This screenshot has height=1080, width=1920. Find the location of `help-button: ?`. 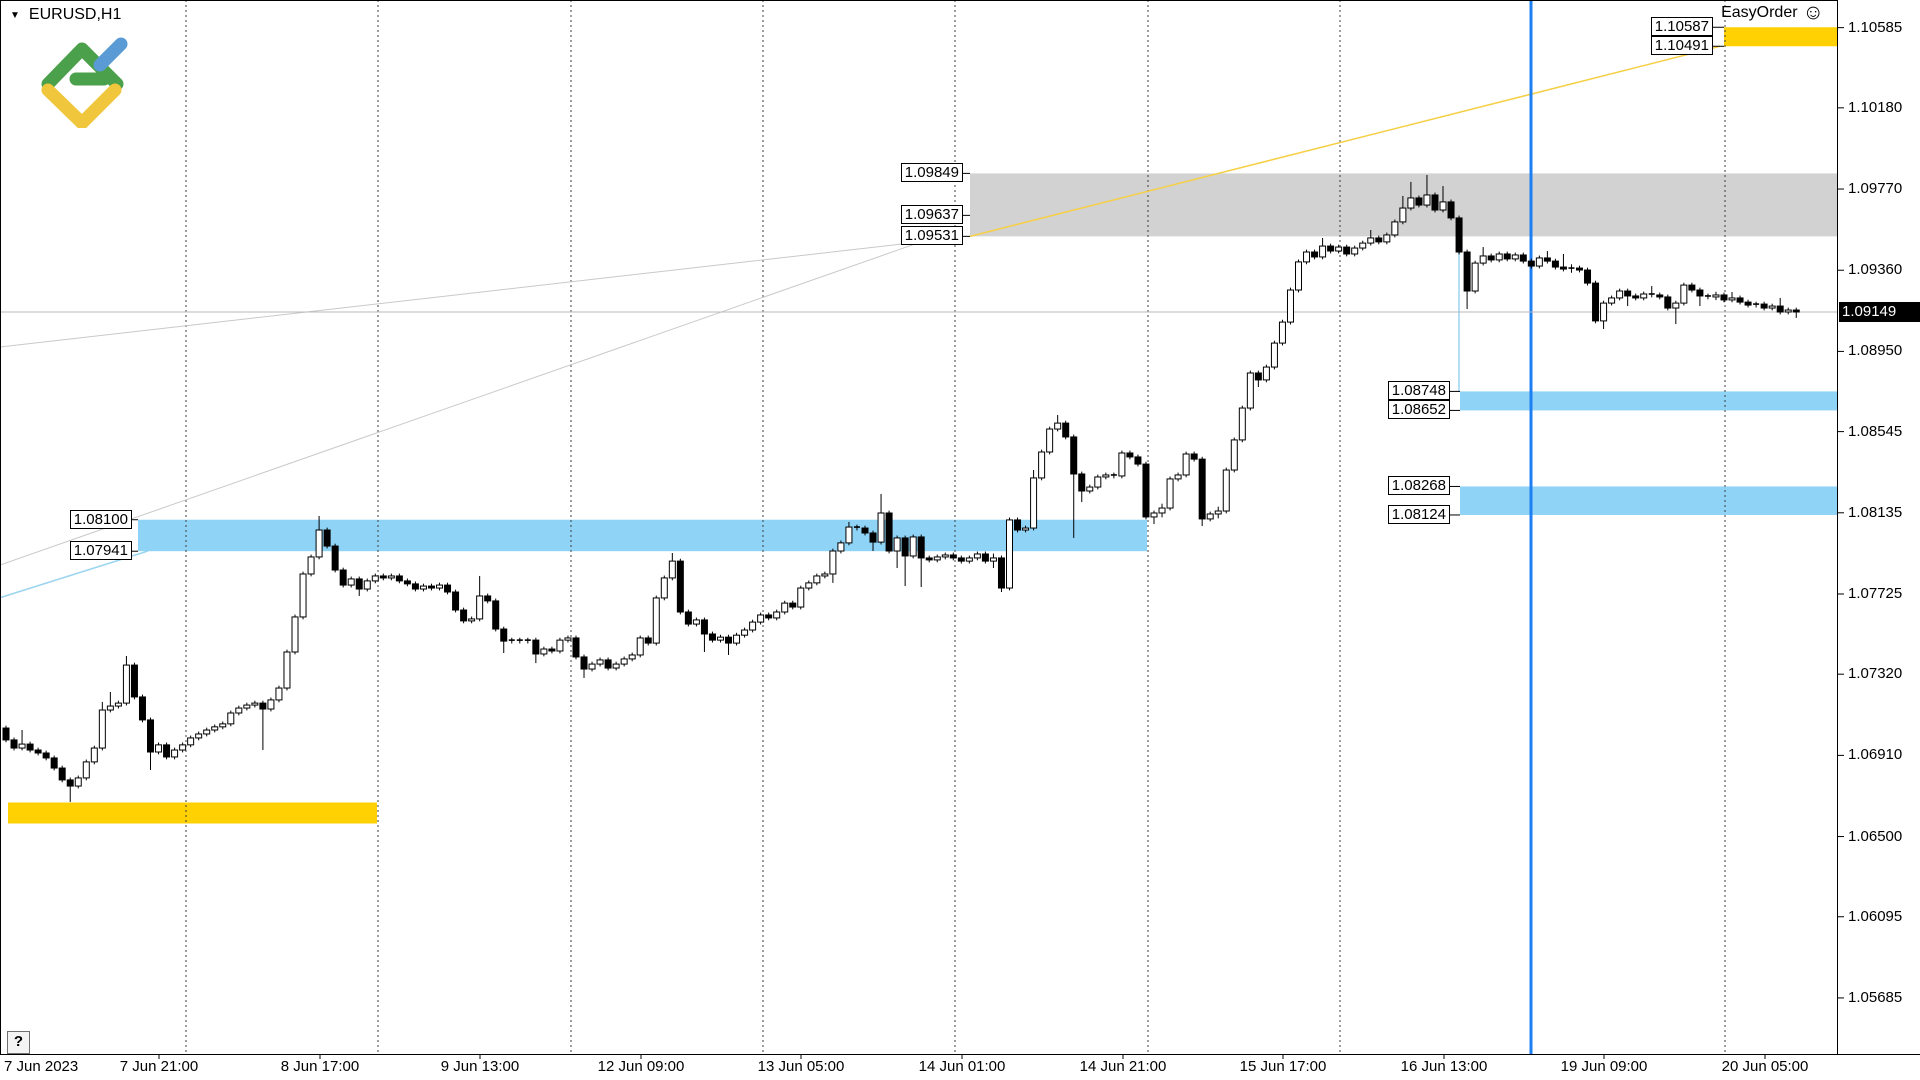

help-button: ? is located at coordinates (18, 1042).